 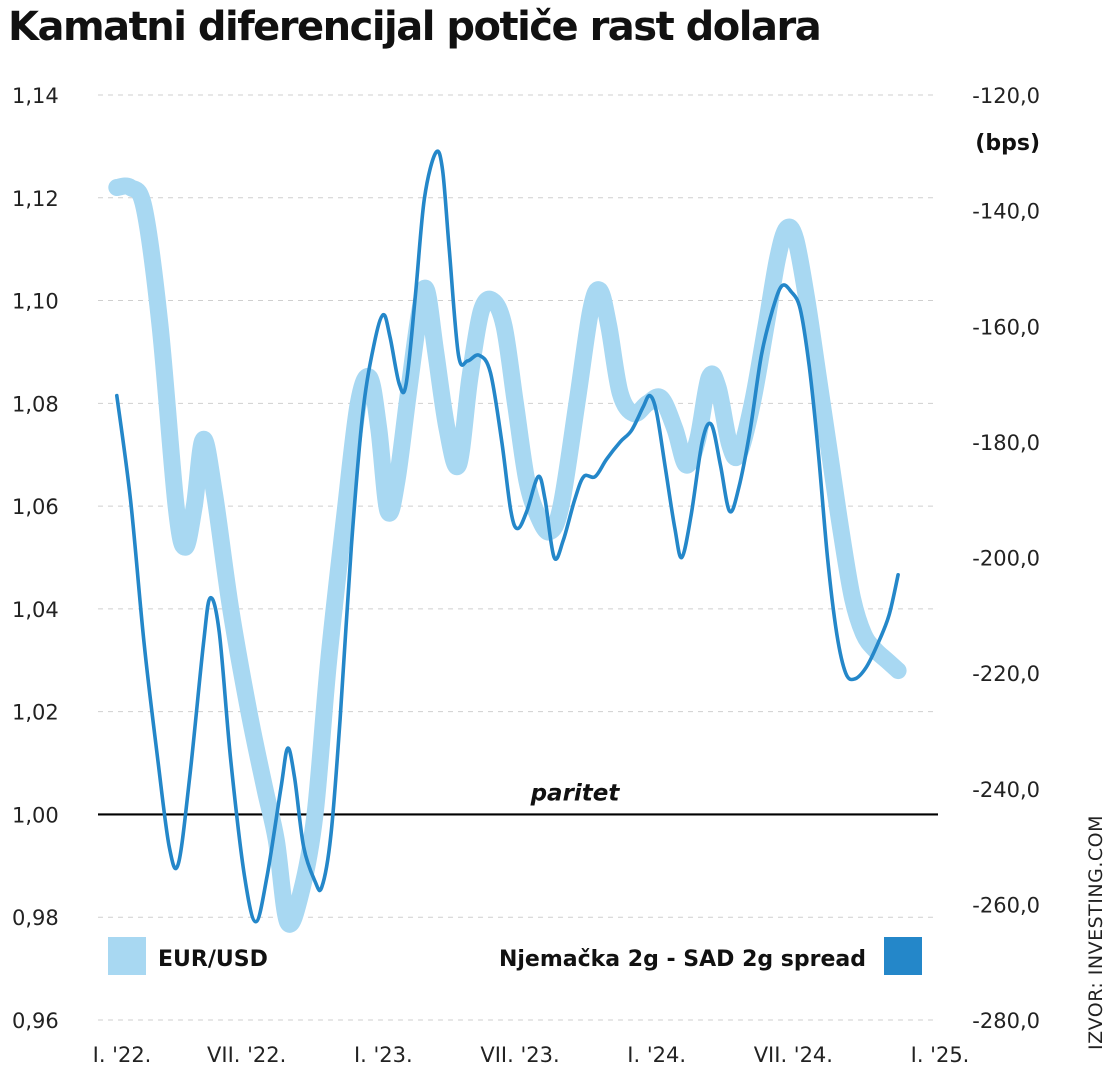 I want to click on right-axis-unit: (bps), so click(x=1007, y=143).